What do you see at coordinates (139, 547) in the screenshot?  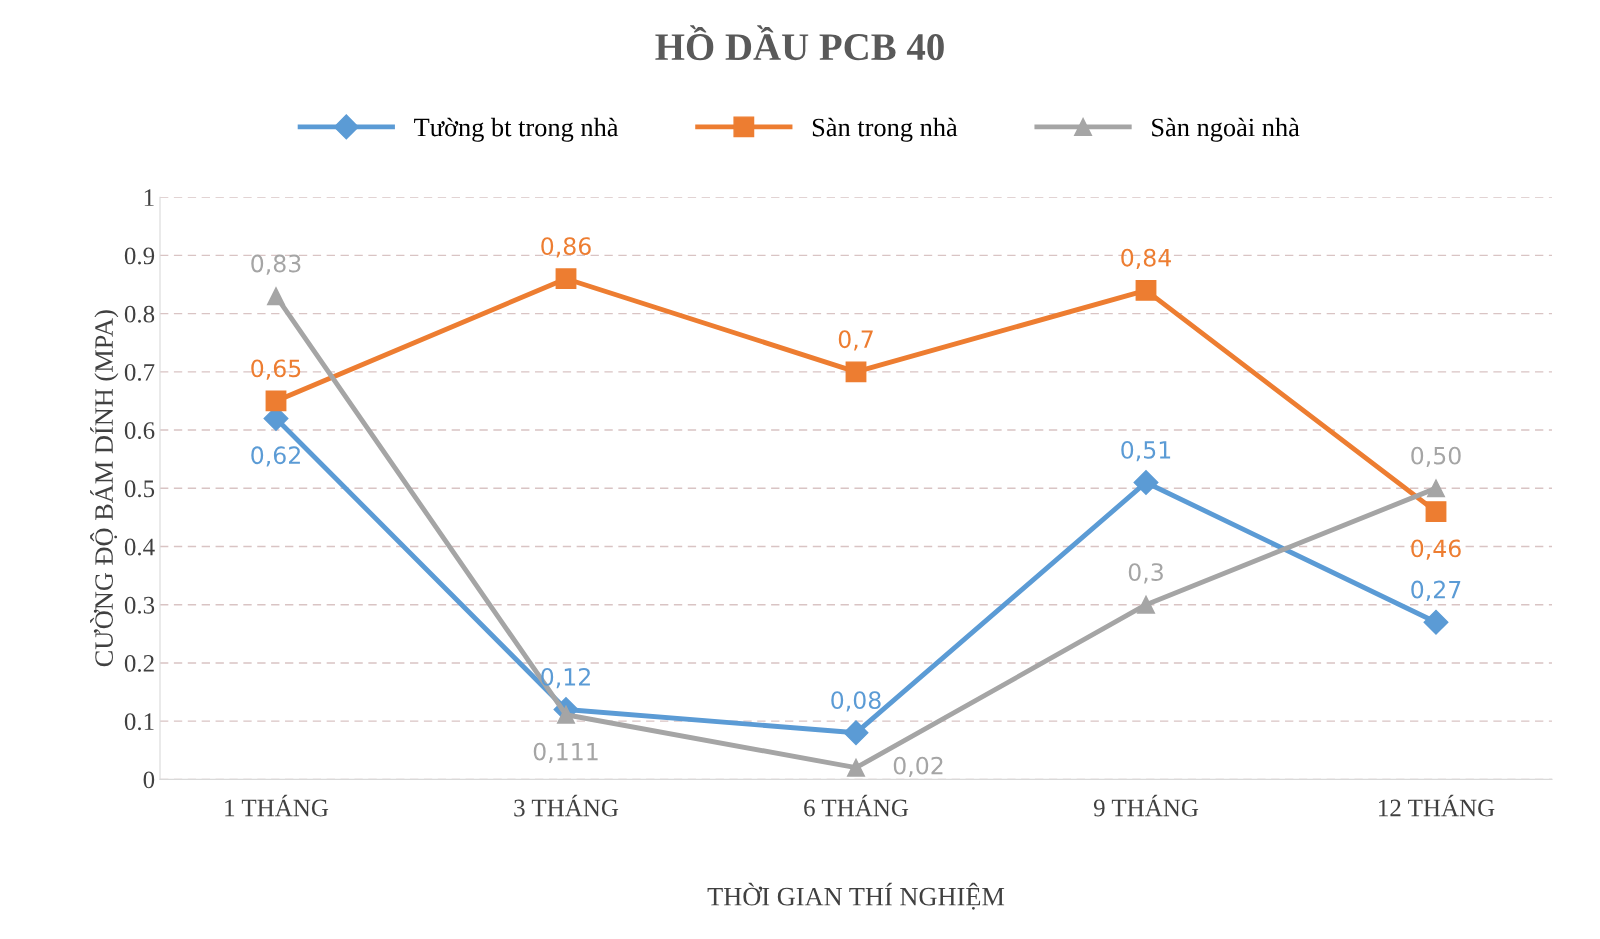 I see `y-tick-label: 0.4` at bounding box center [139, 547].